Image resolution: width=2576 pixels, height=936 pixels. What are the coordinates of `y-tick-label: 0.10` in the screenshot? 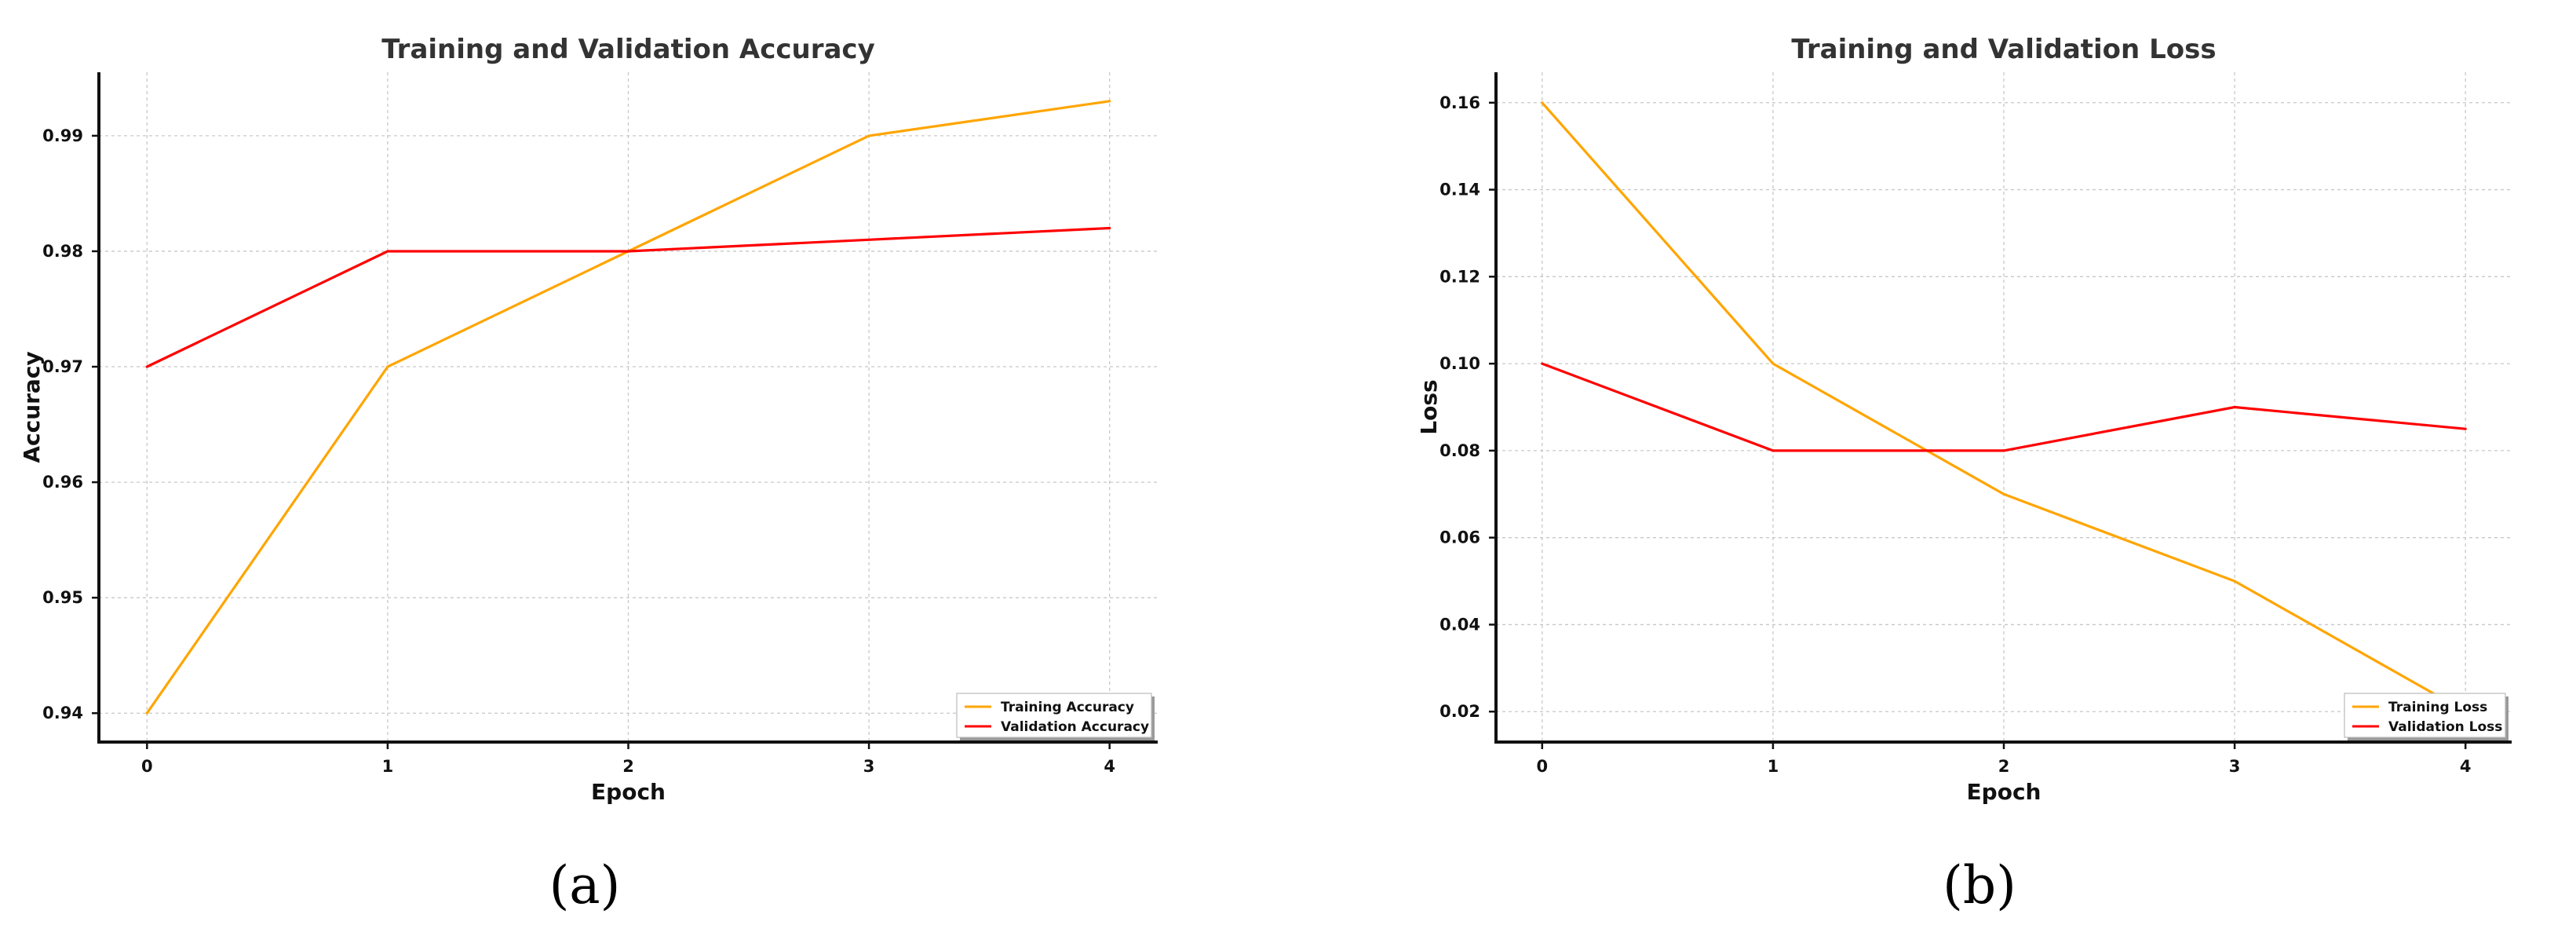 It's located at (1459, 363).